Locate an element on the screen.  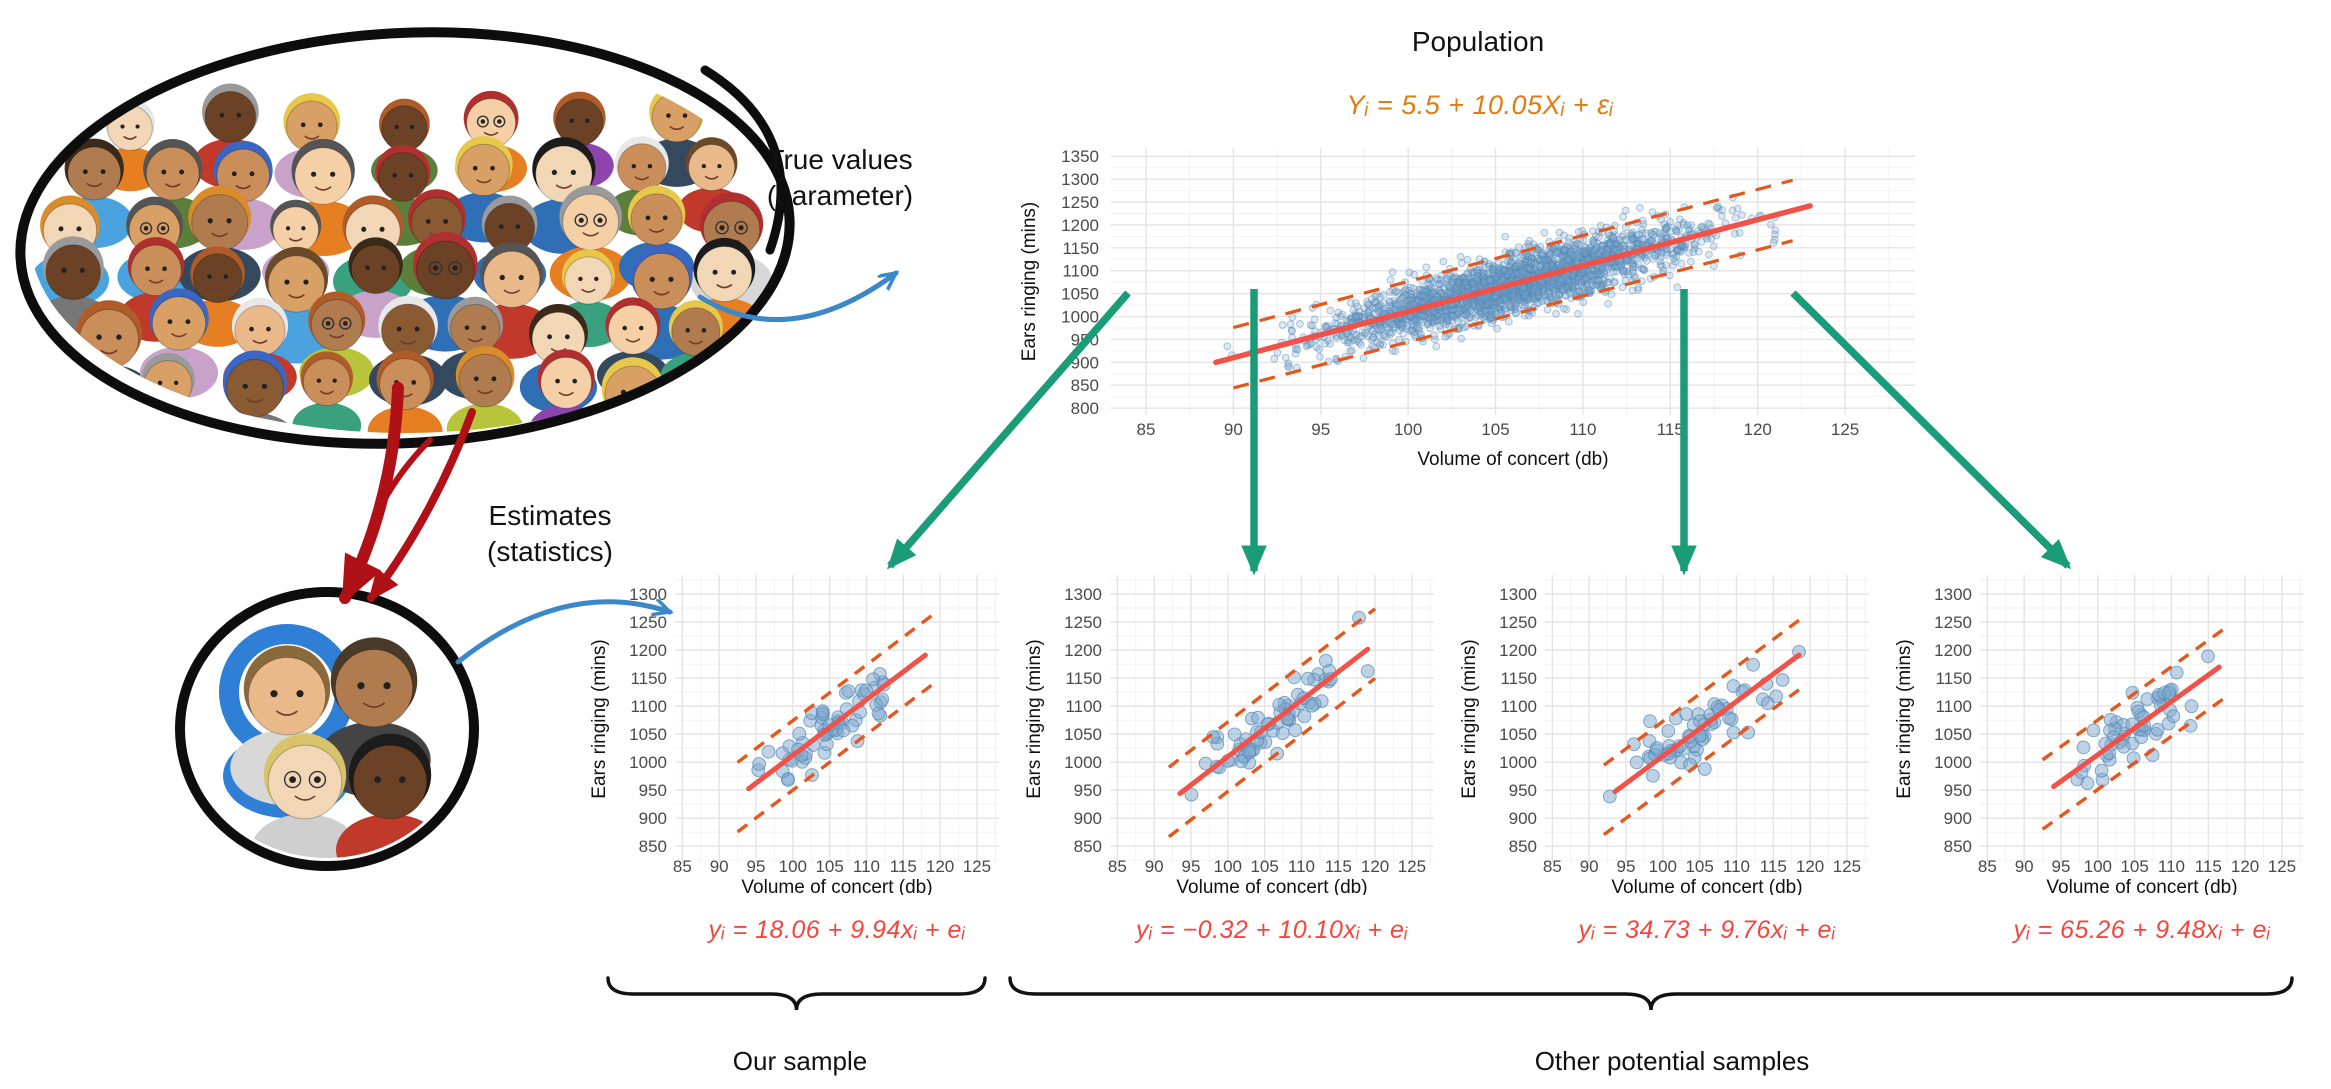
sample-faces is located at coordinates (331, 741).